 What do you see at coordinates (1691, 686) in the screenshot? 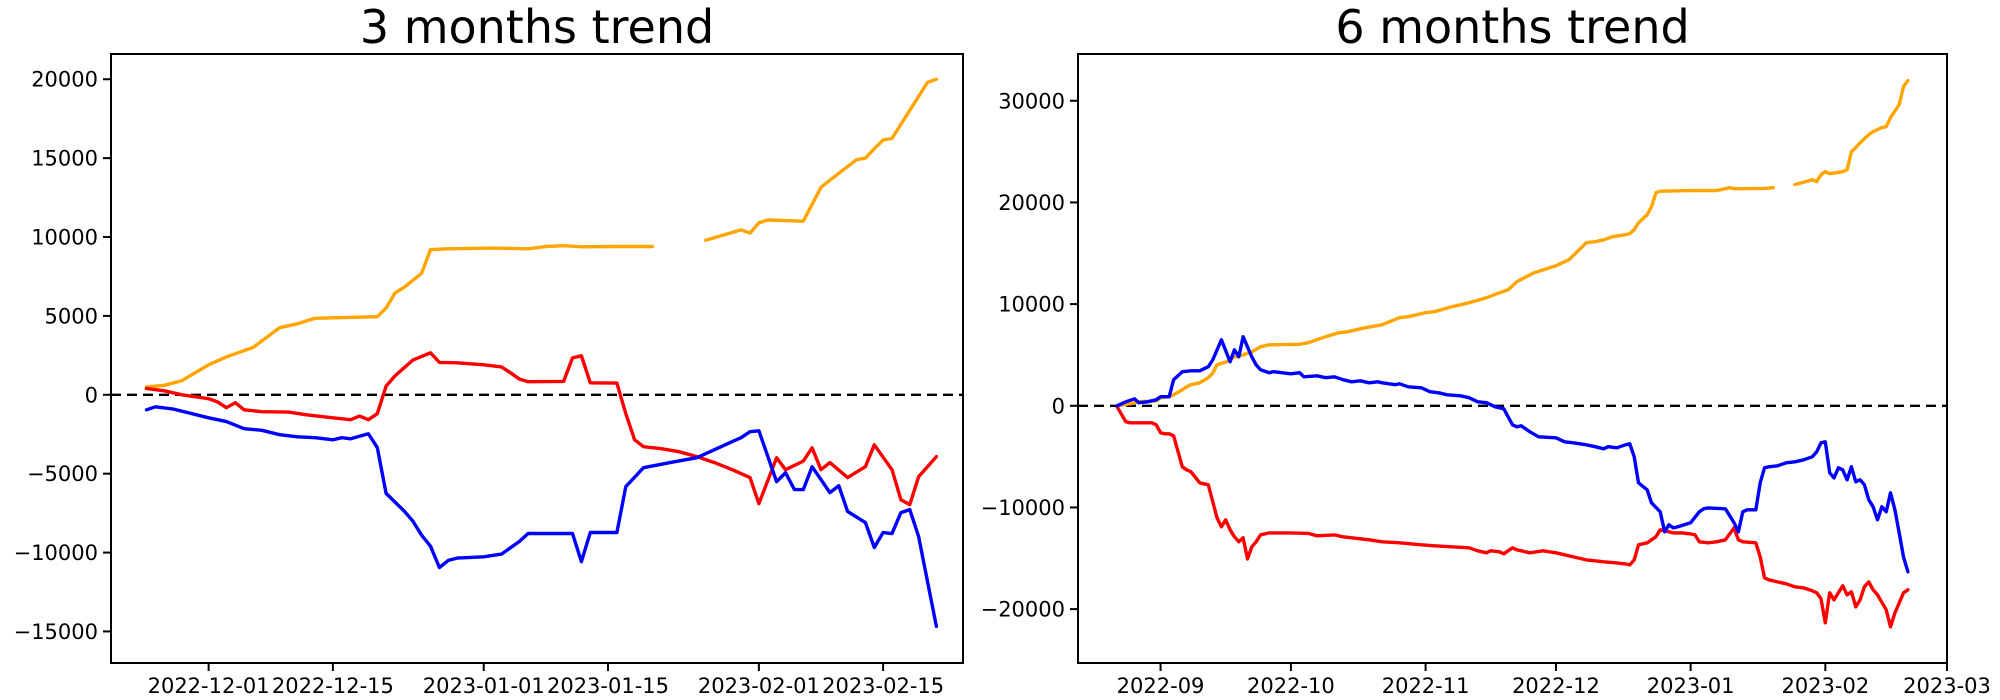
I see `x-tick-label: 2023-01` at bounding box center [1691, 686].